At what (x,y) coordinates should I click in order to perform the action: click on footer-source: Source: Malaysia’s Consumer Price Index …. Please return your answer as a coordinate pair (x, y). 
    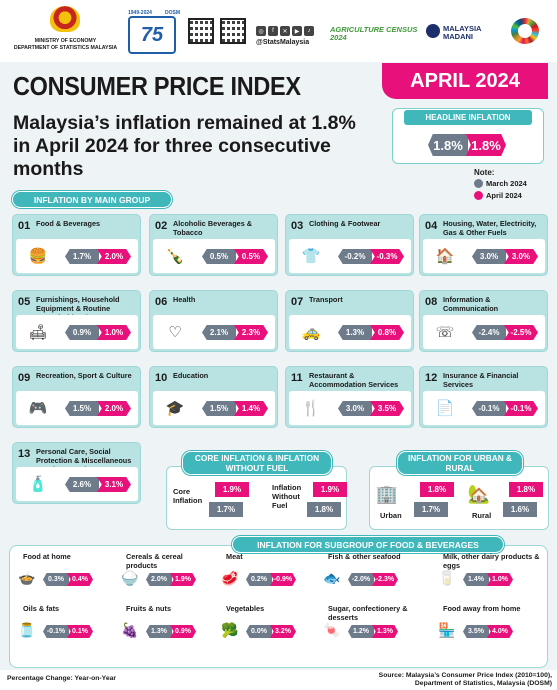
    Looking at the image, I should click on (465, 679).